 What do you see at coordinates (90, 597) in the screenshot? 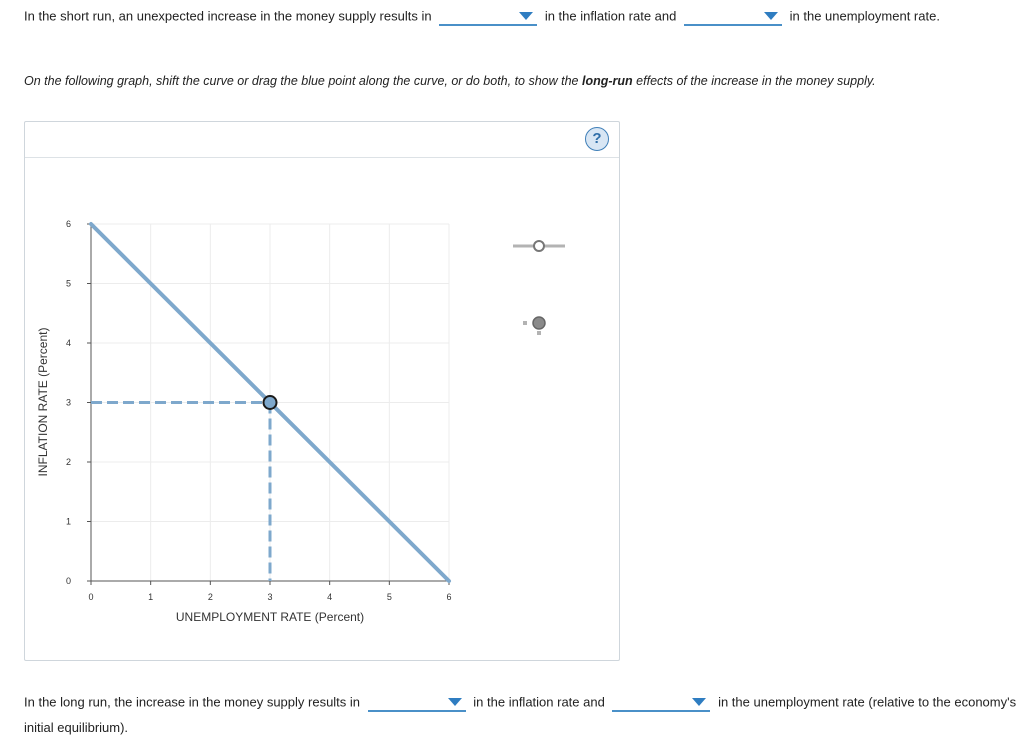
I see `x-tick-label: 0` at bounding box center [90, 597].